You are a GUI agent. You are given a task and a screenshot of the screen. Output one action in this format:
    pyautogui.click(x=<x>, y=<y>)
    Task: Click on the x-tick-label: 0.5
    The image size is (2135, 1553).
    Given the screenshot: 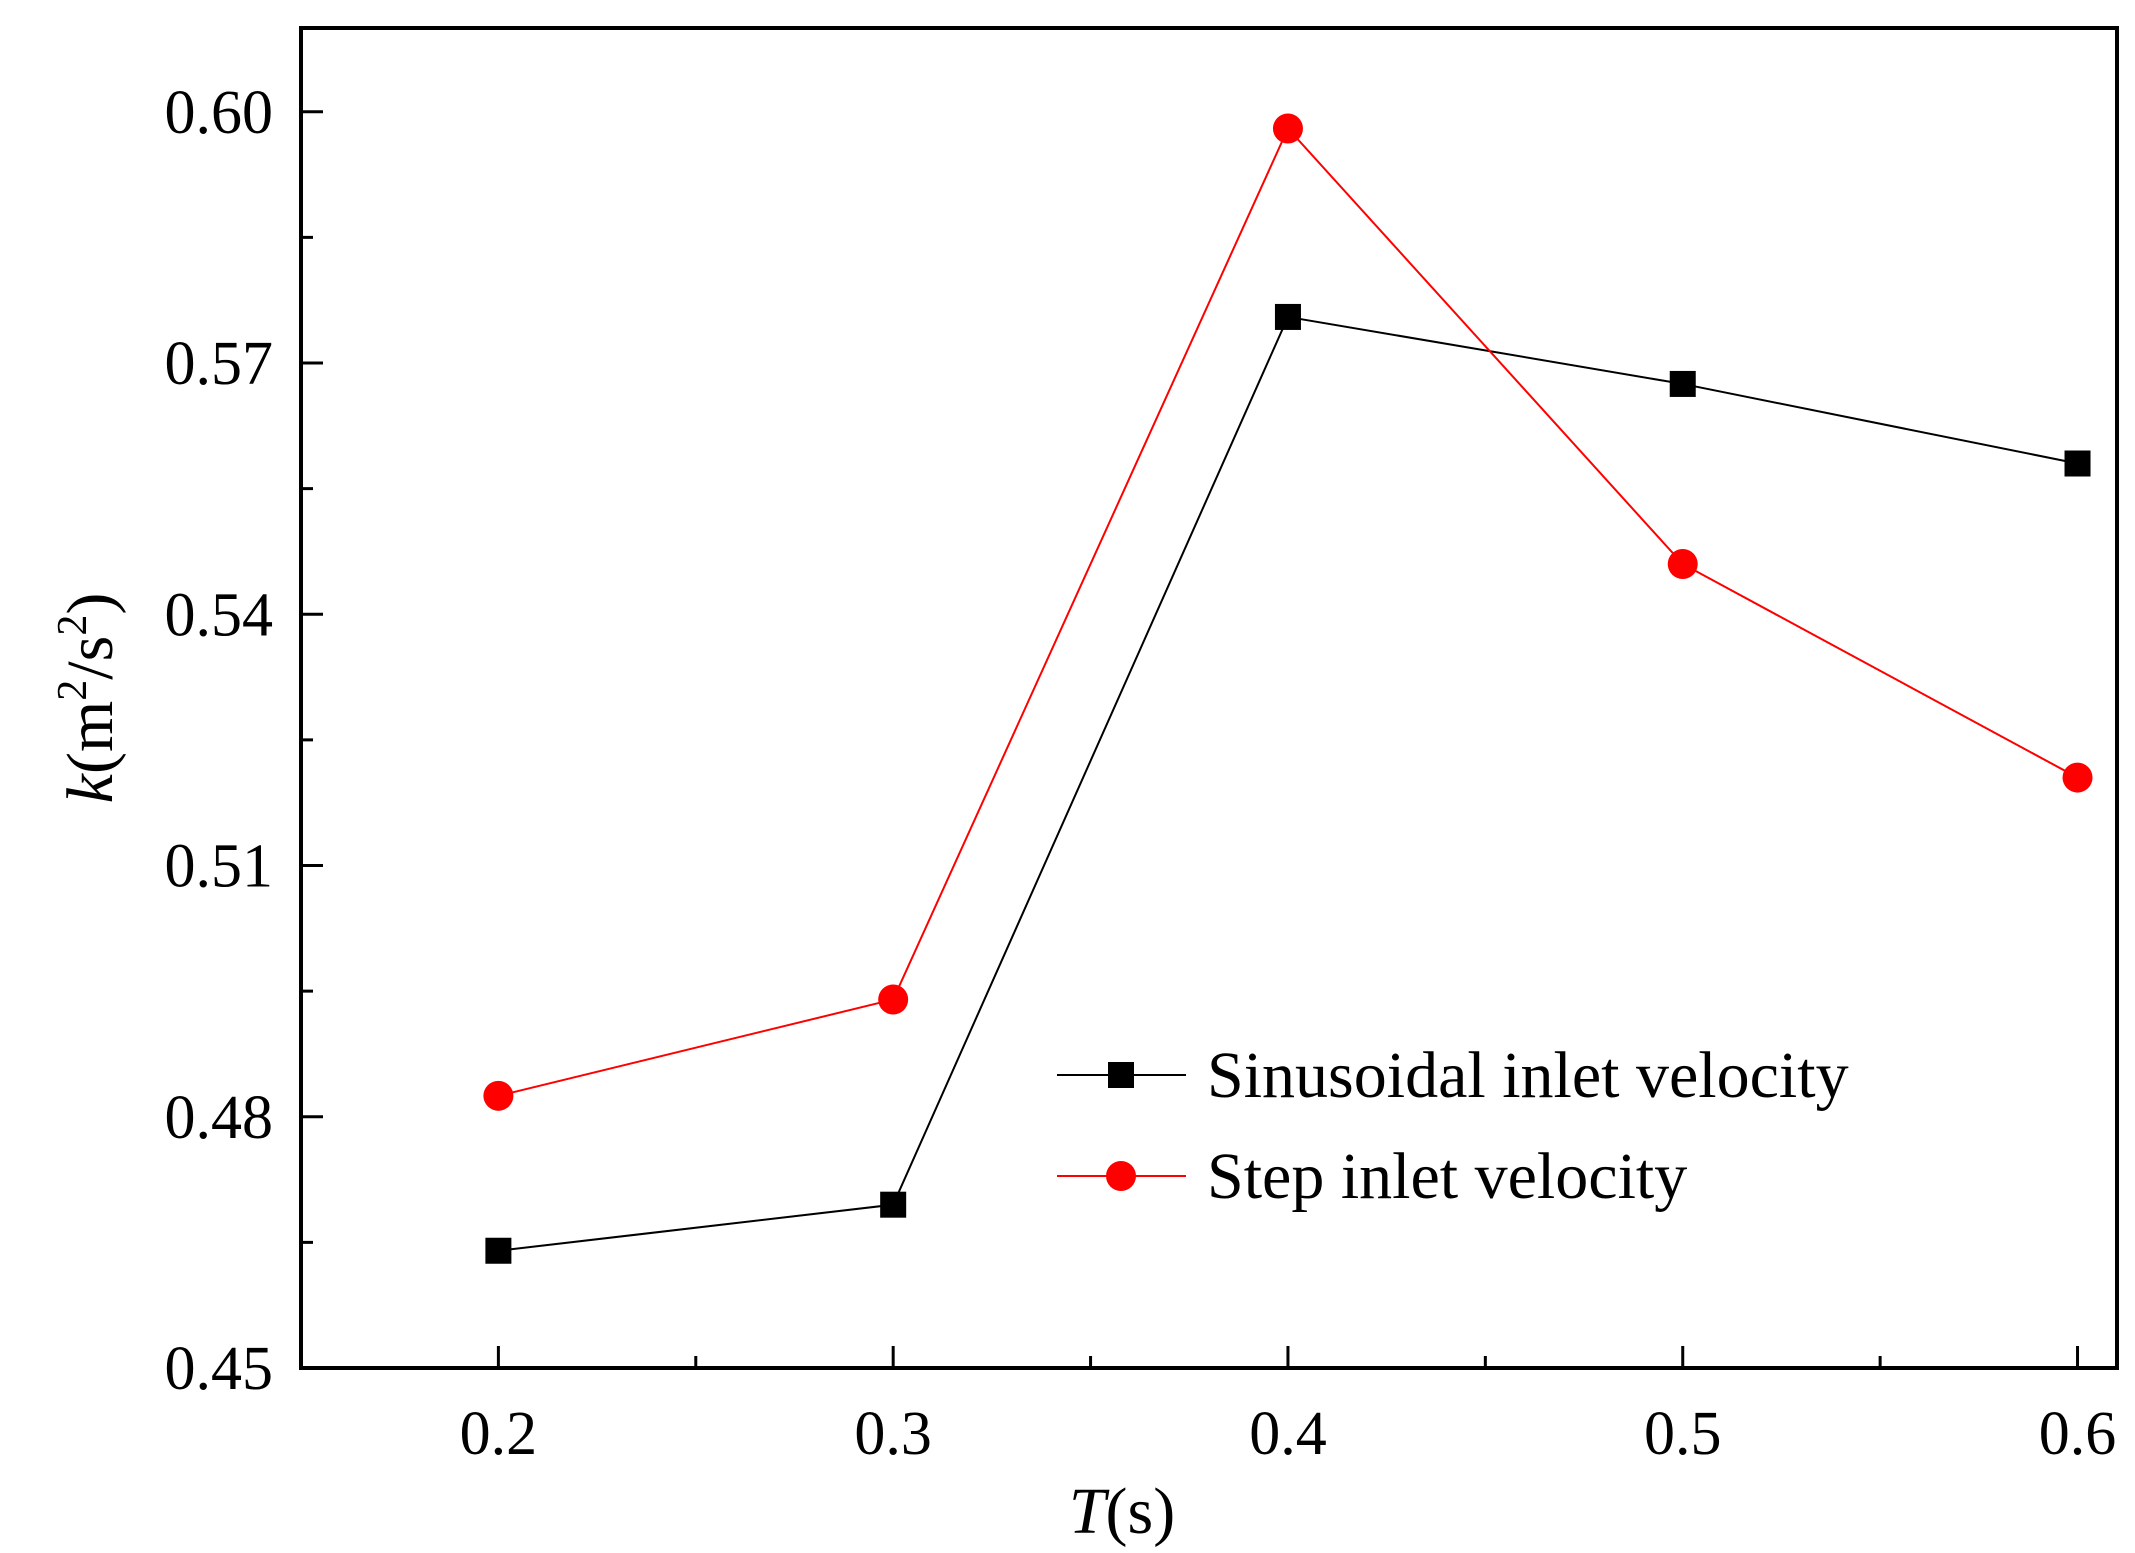 What is the action you would take?
    pyautogui.click(x=1683, y=1434)
    